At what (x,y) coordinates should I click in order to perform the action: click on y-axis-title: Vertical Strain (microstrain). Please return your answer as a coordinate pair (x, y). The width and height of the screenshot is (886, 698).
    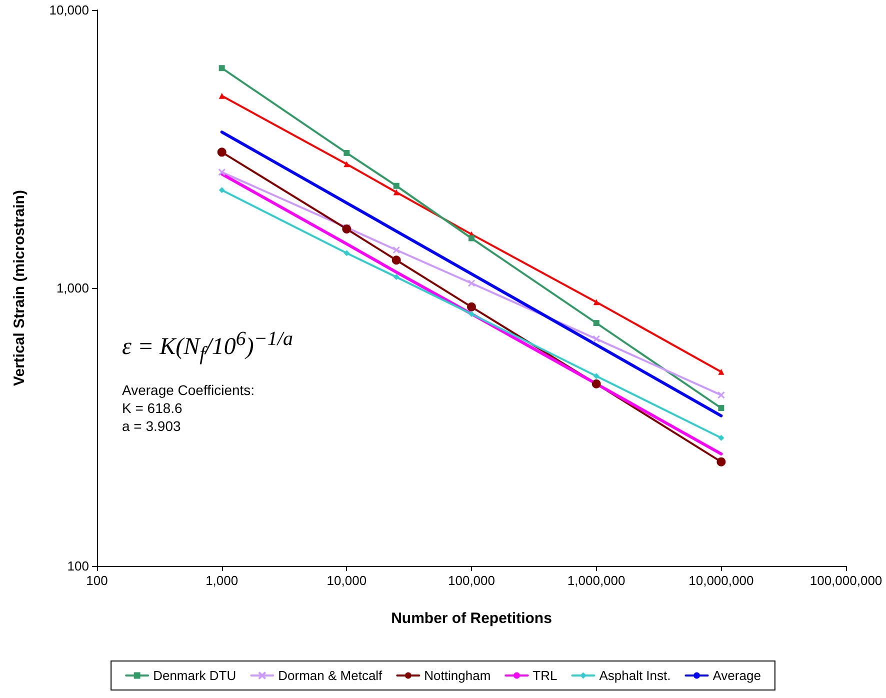
    Looking at the image, I should click on (19, 288).